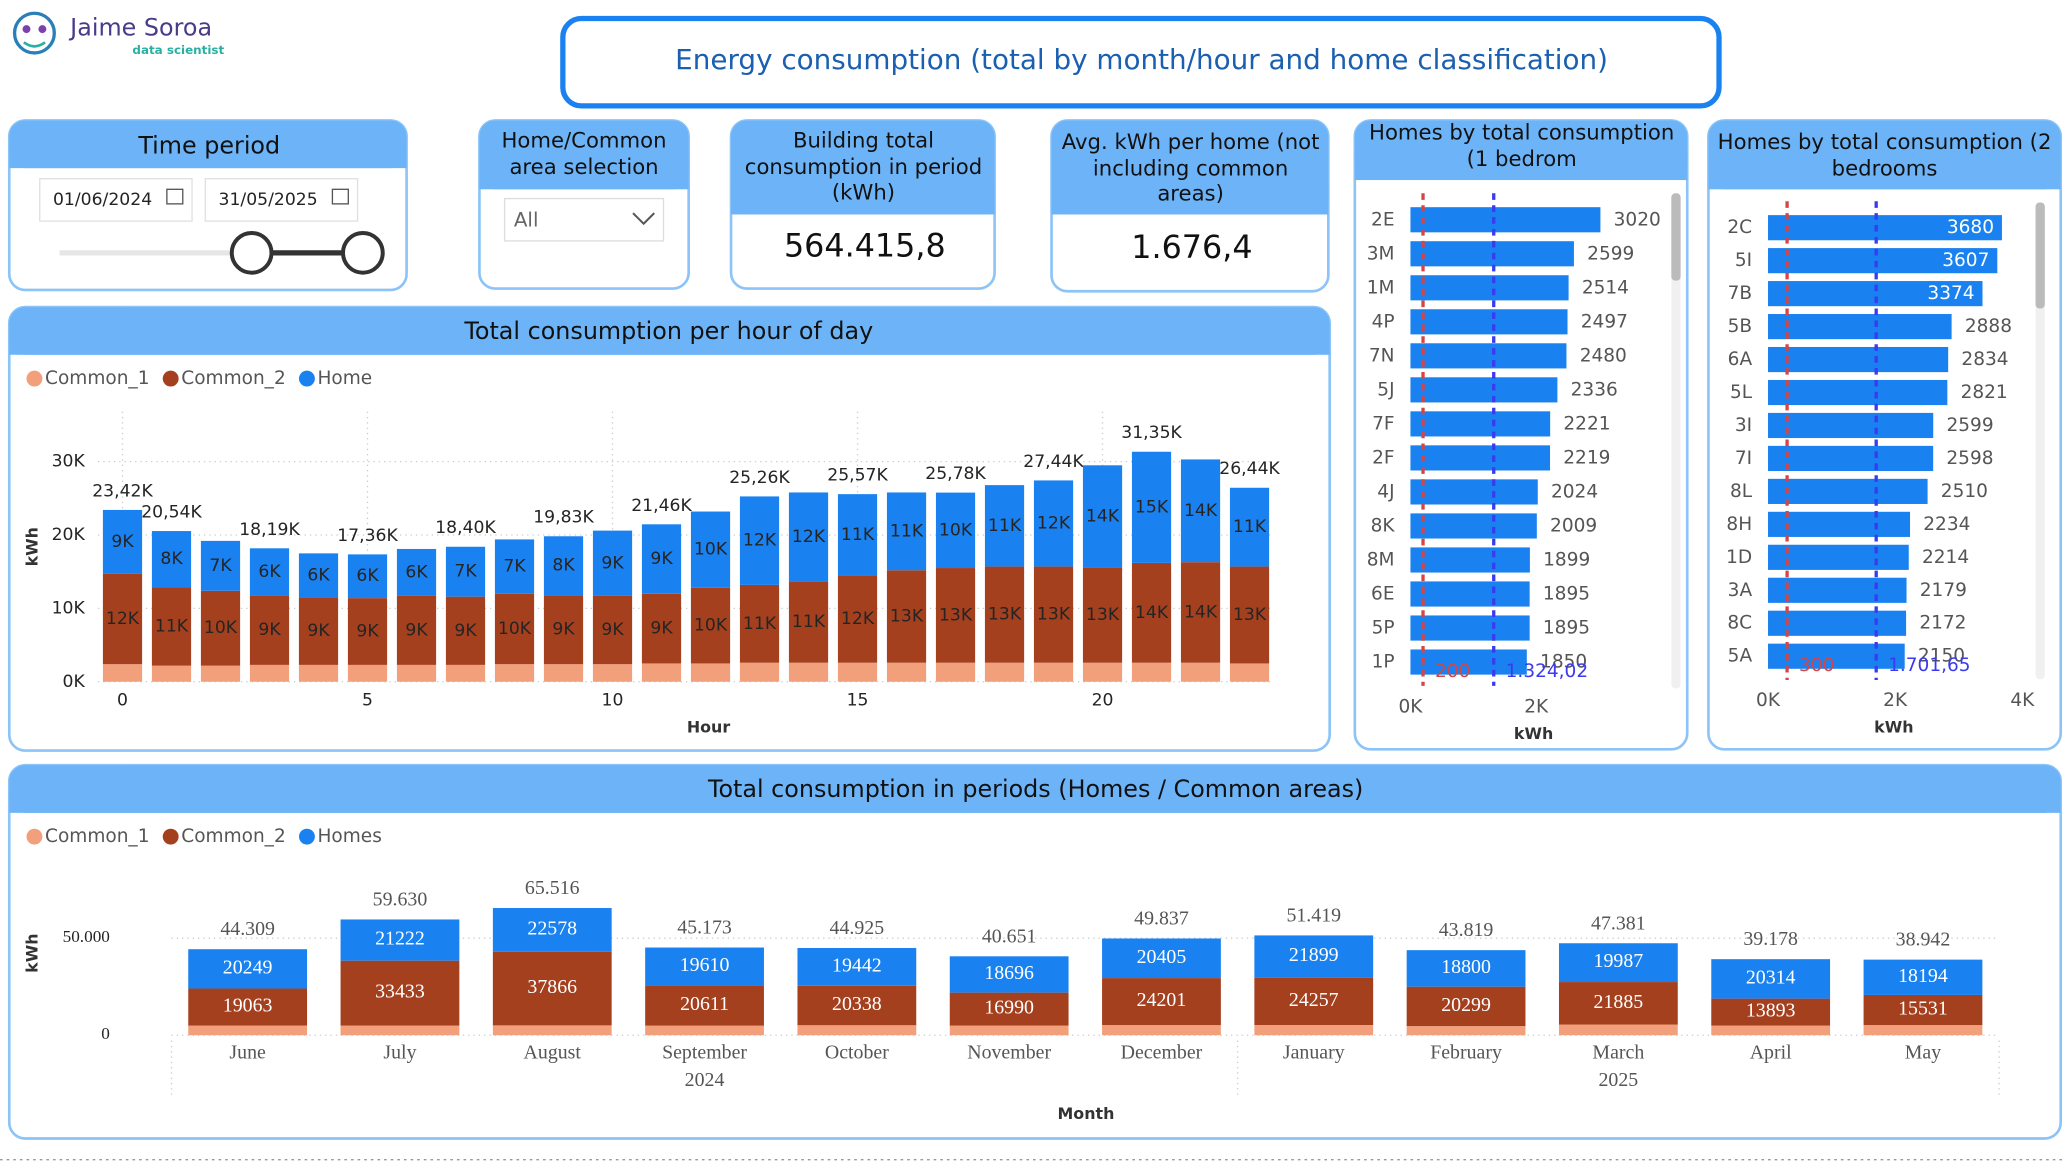 The image size is (2066, 1161). I want to click on data-label: 1899, so click(1566, 559).